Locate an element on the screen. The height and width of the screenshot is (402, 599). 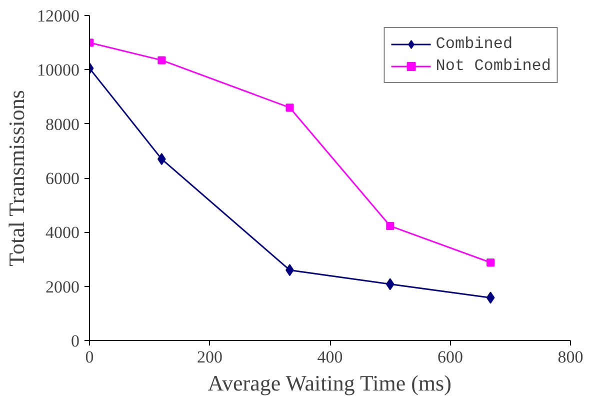
x-tick-label: 600 is located at coordinates (450, 357).